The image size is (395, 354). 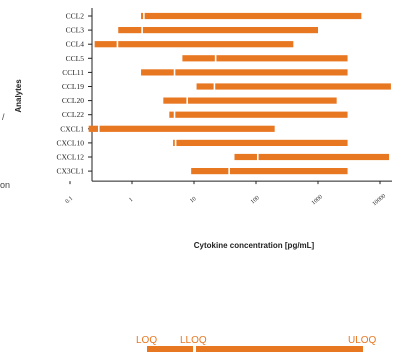 I want to click on x-axis, so click(x=230, y=182).